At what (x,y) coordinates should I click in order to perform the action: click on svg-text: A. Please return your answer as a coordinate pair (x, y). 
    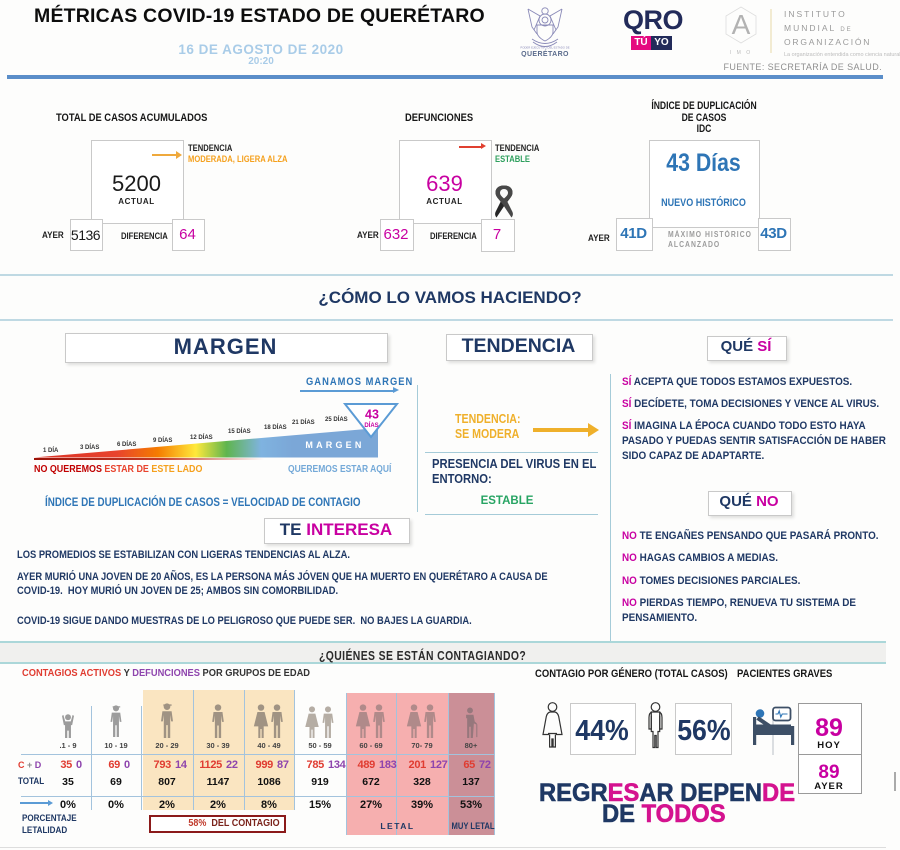
    Looking at the image, I should click on (741, 24).